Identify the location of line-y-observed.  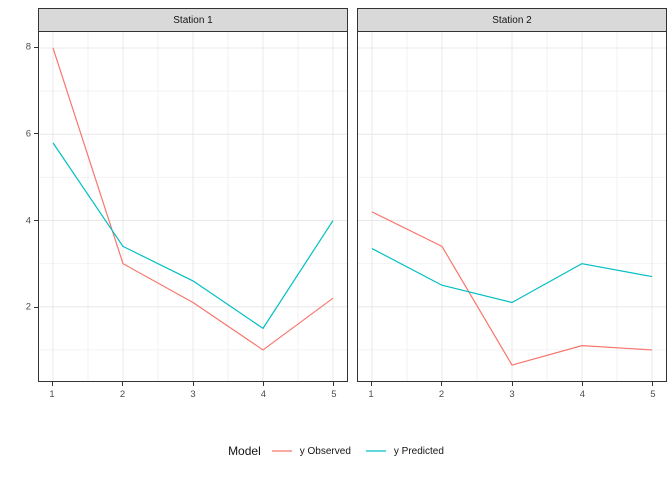
(512, 288).